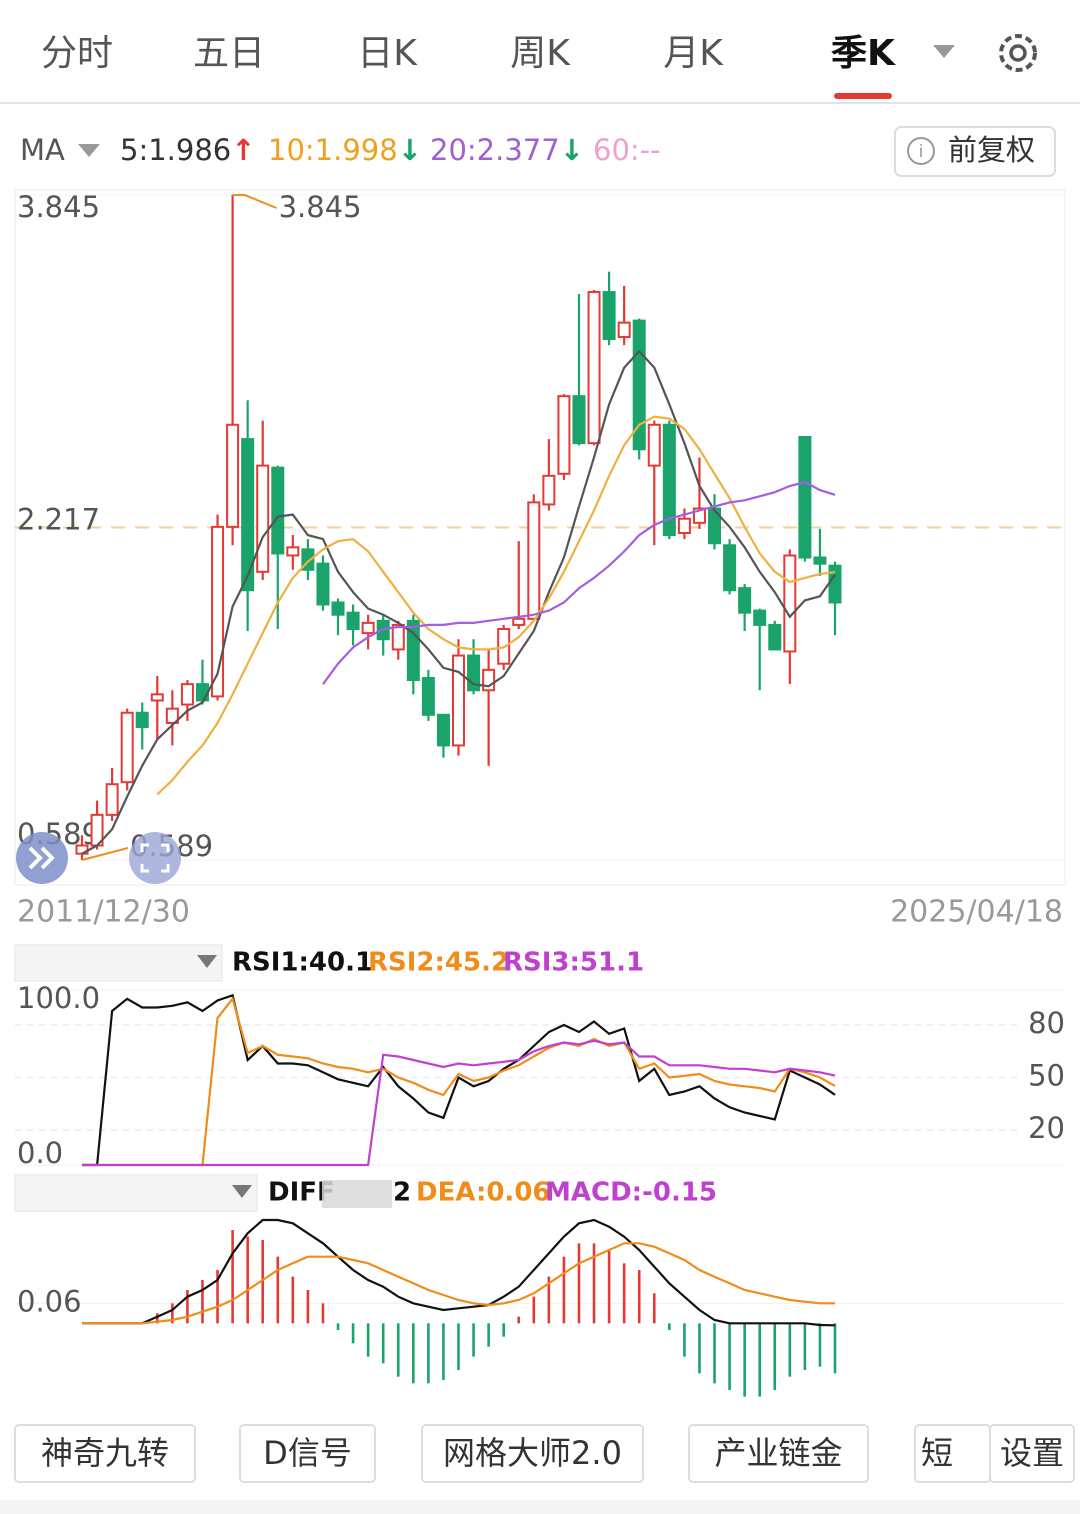  What do you see at coordinates (1046, 1076) in the screenshot?
I see `y-tick-label: 50` at bounding box center [1046, 1076].